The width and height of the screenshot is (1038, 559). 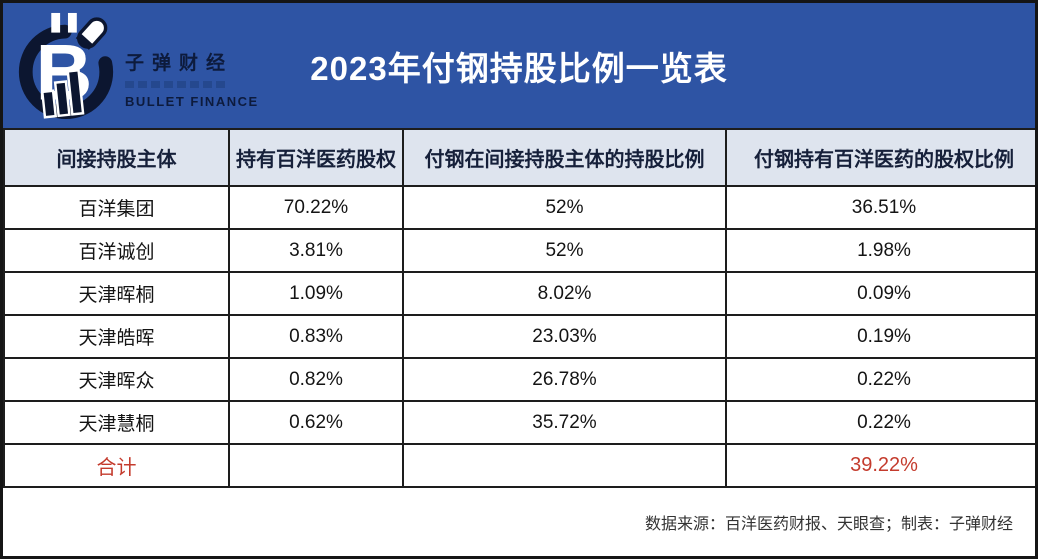 What do you see at coordinates (116, 336) in the screenshot?
I see `cell-entity: 天津皓晖` at bounding box center [116, 336].